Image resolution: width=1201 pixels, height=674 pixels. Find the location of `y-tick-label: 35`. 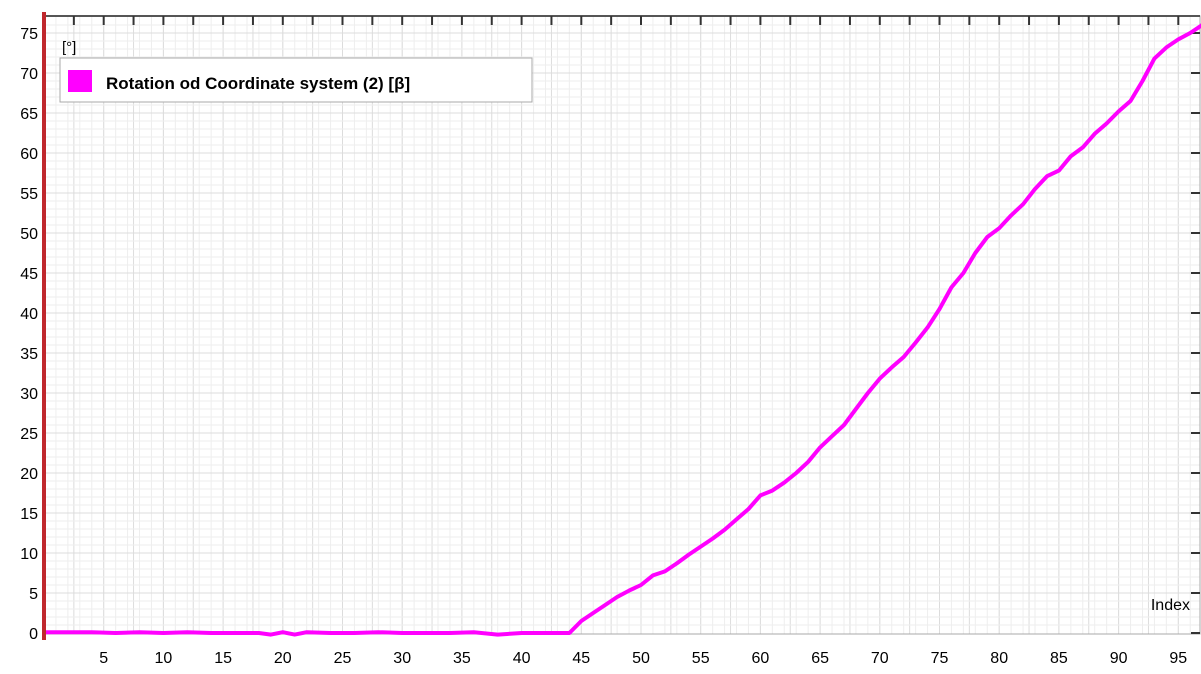

y-tick-label: 35 is located at coordinates (29, 354).